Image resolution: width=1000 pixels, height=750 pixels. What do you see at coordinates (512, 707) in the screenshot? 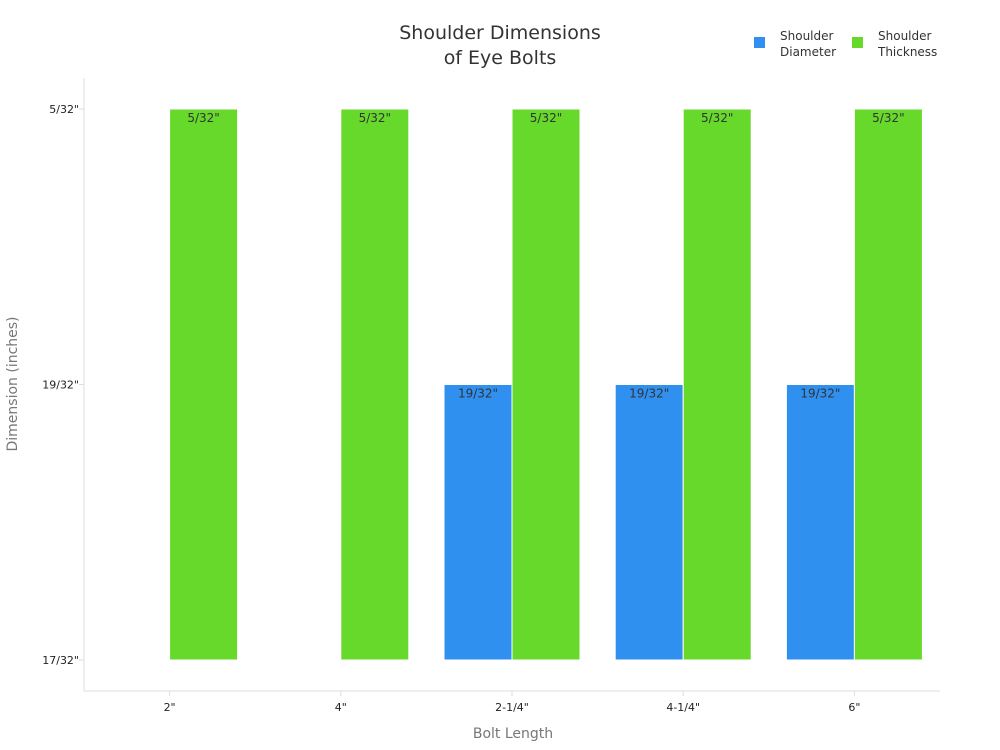
I see `x-tick-label: 2-1/4"` at bounding box center [512, 707].